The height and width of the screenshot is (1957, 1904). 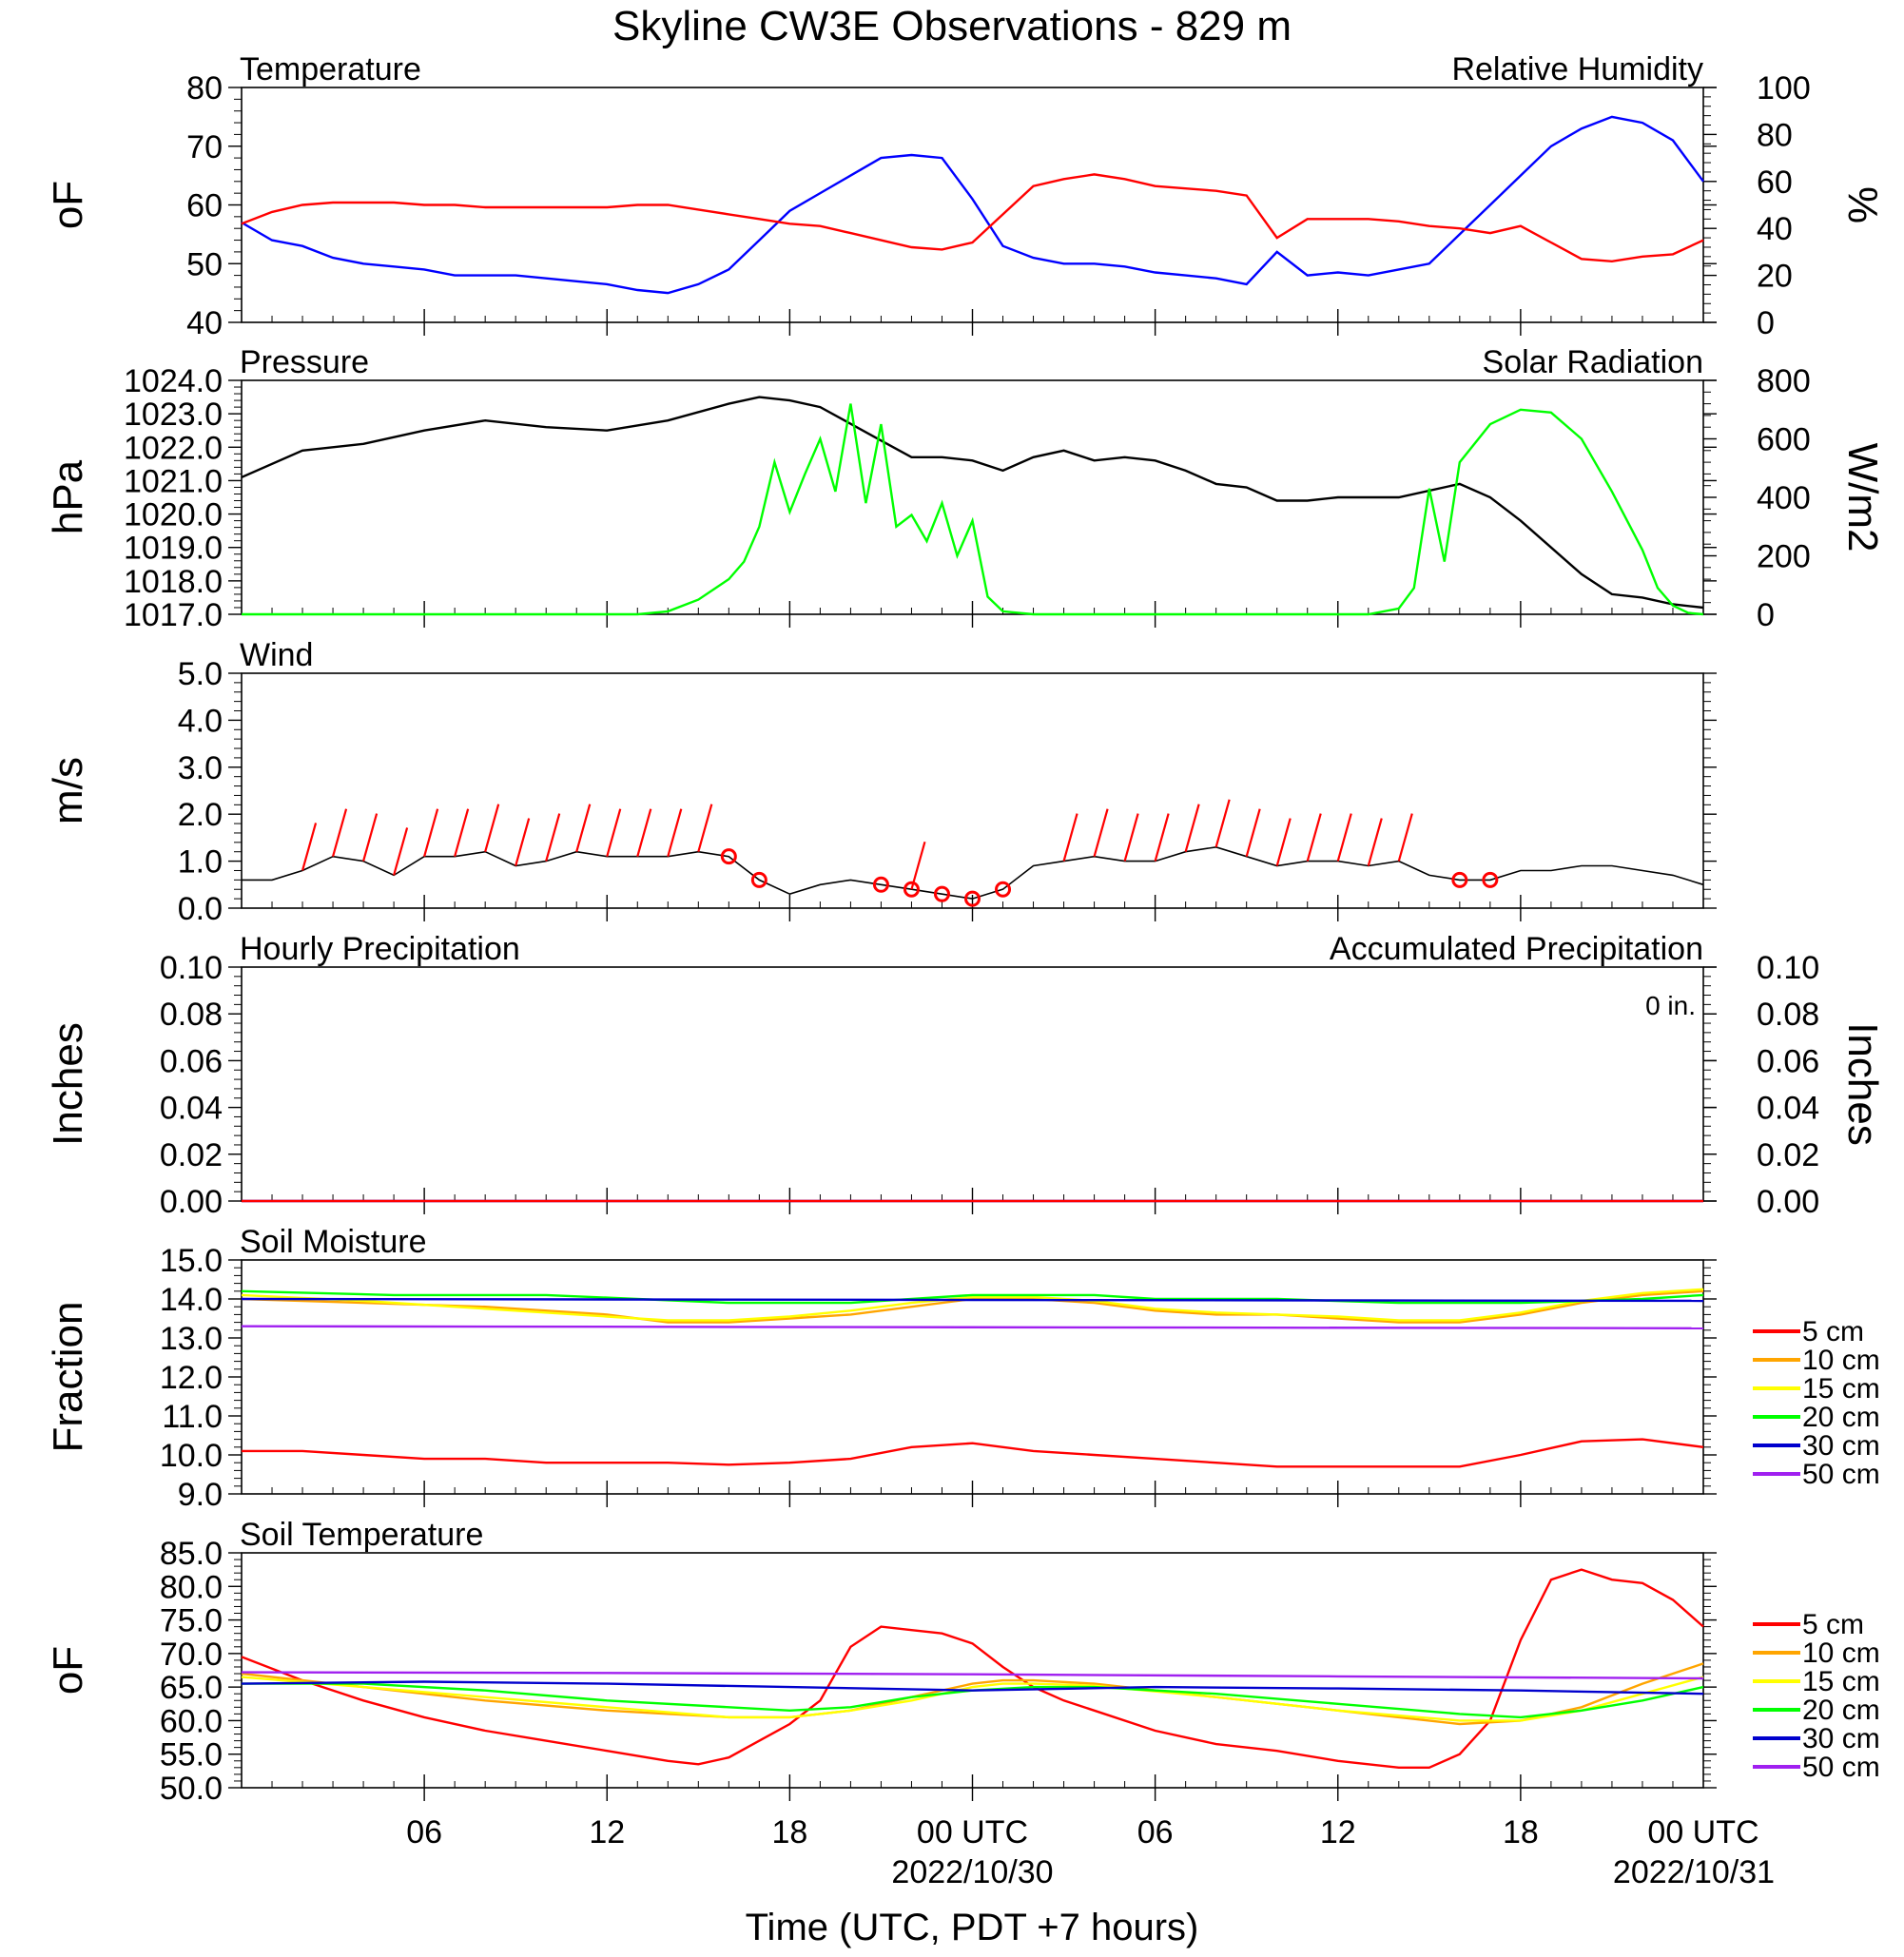 I want to click on x-tick-label: 00 UTC, so click(x=1702, y=1832).